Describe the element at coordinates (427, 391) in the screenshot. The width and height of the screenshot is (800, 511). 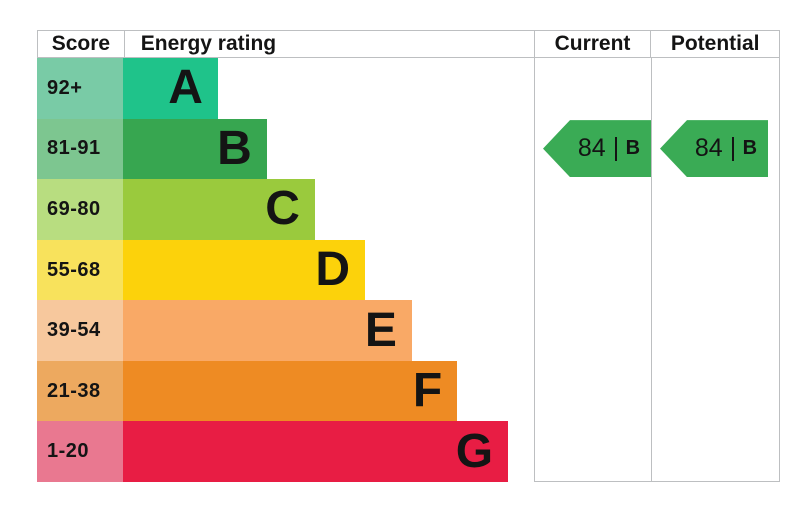
I see `band-letter-f: F` at that location.